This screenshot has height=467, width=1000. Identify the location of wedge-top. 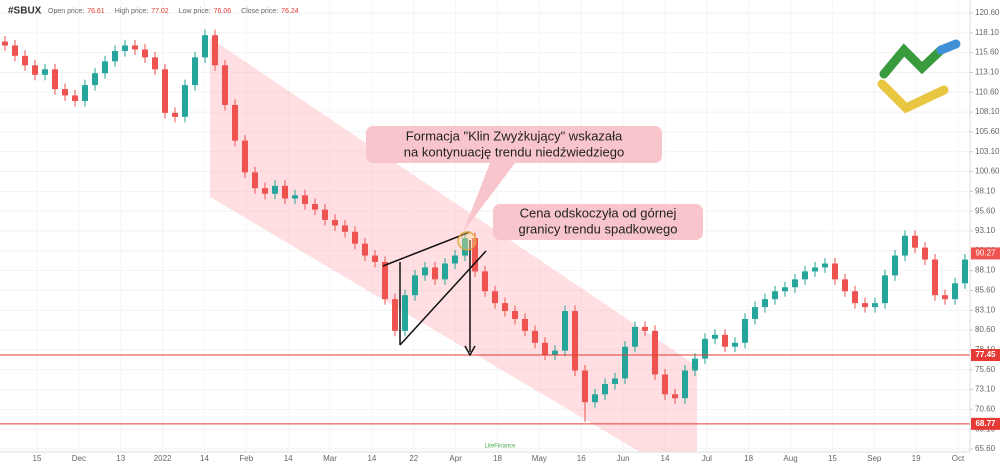
(426, 249).